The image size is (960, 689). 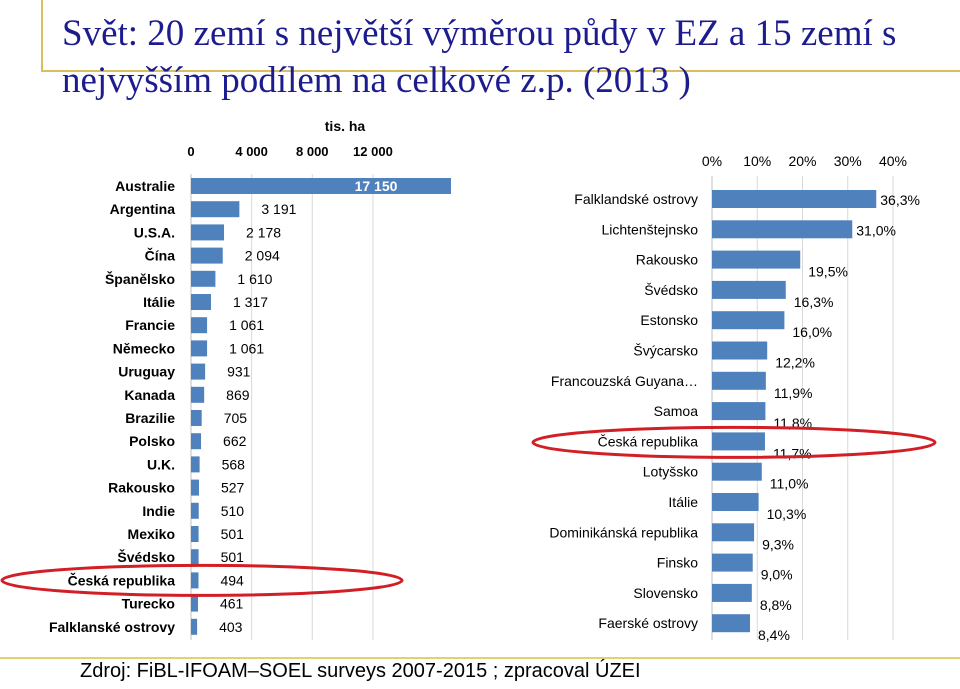 What do you see at coordinates (828, 272) in the screenshot?
I see `data-label: 19,5%` at bounding box center [828, 272].